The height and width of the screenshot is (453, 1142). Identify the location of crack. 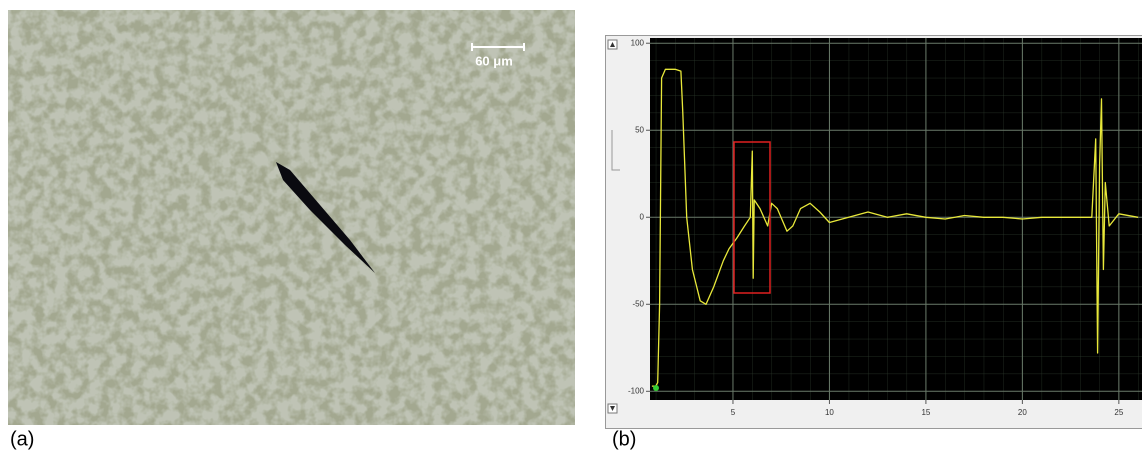
(325, 217).